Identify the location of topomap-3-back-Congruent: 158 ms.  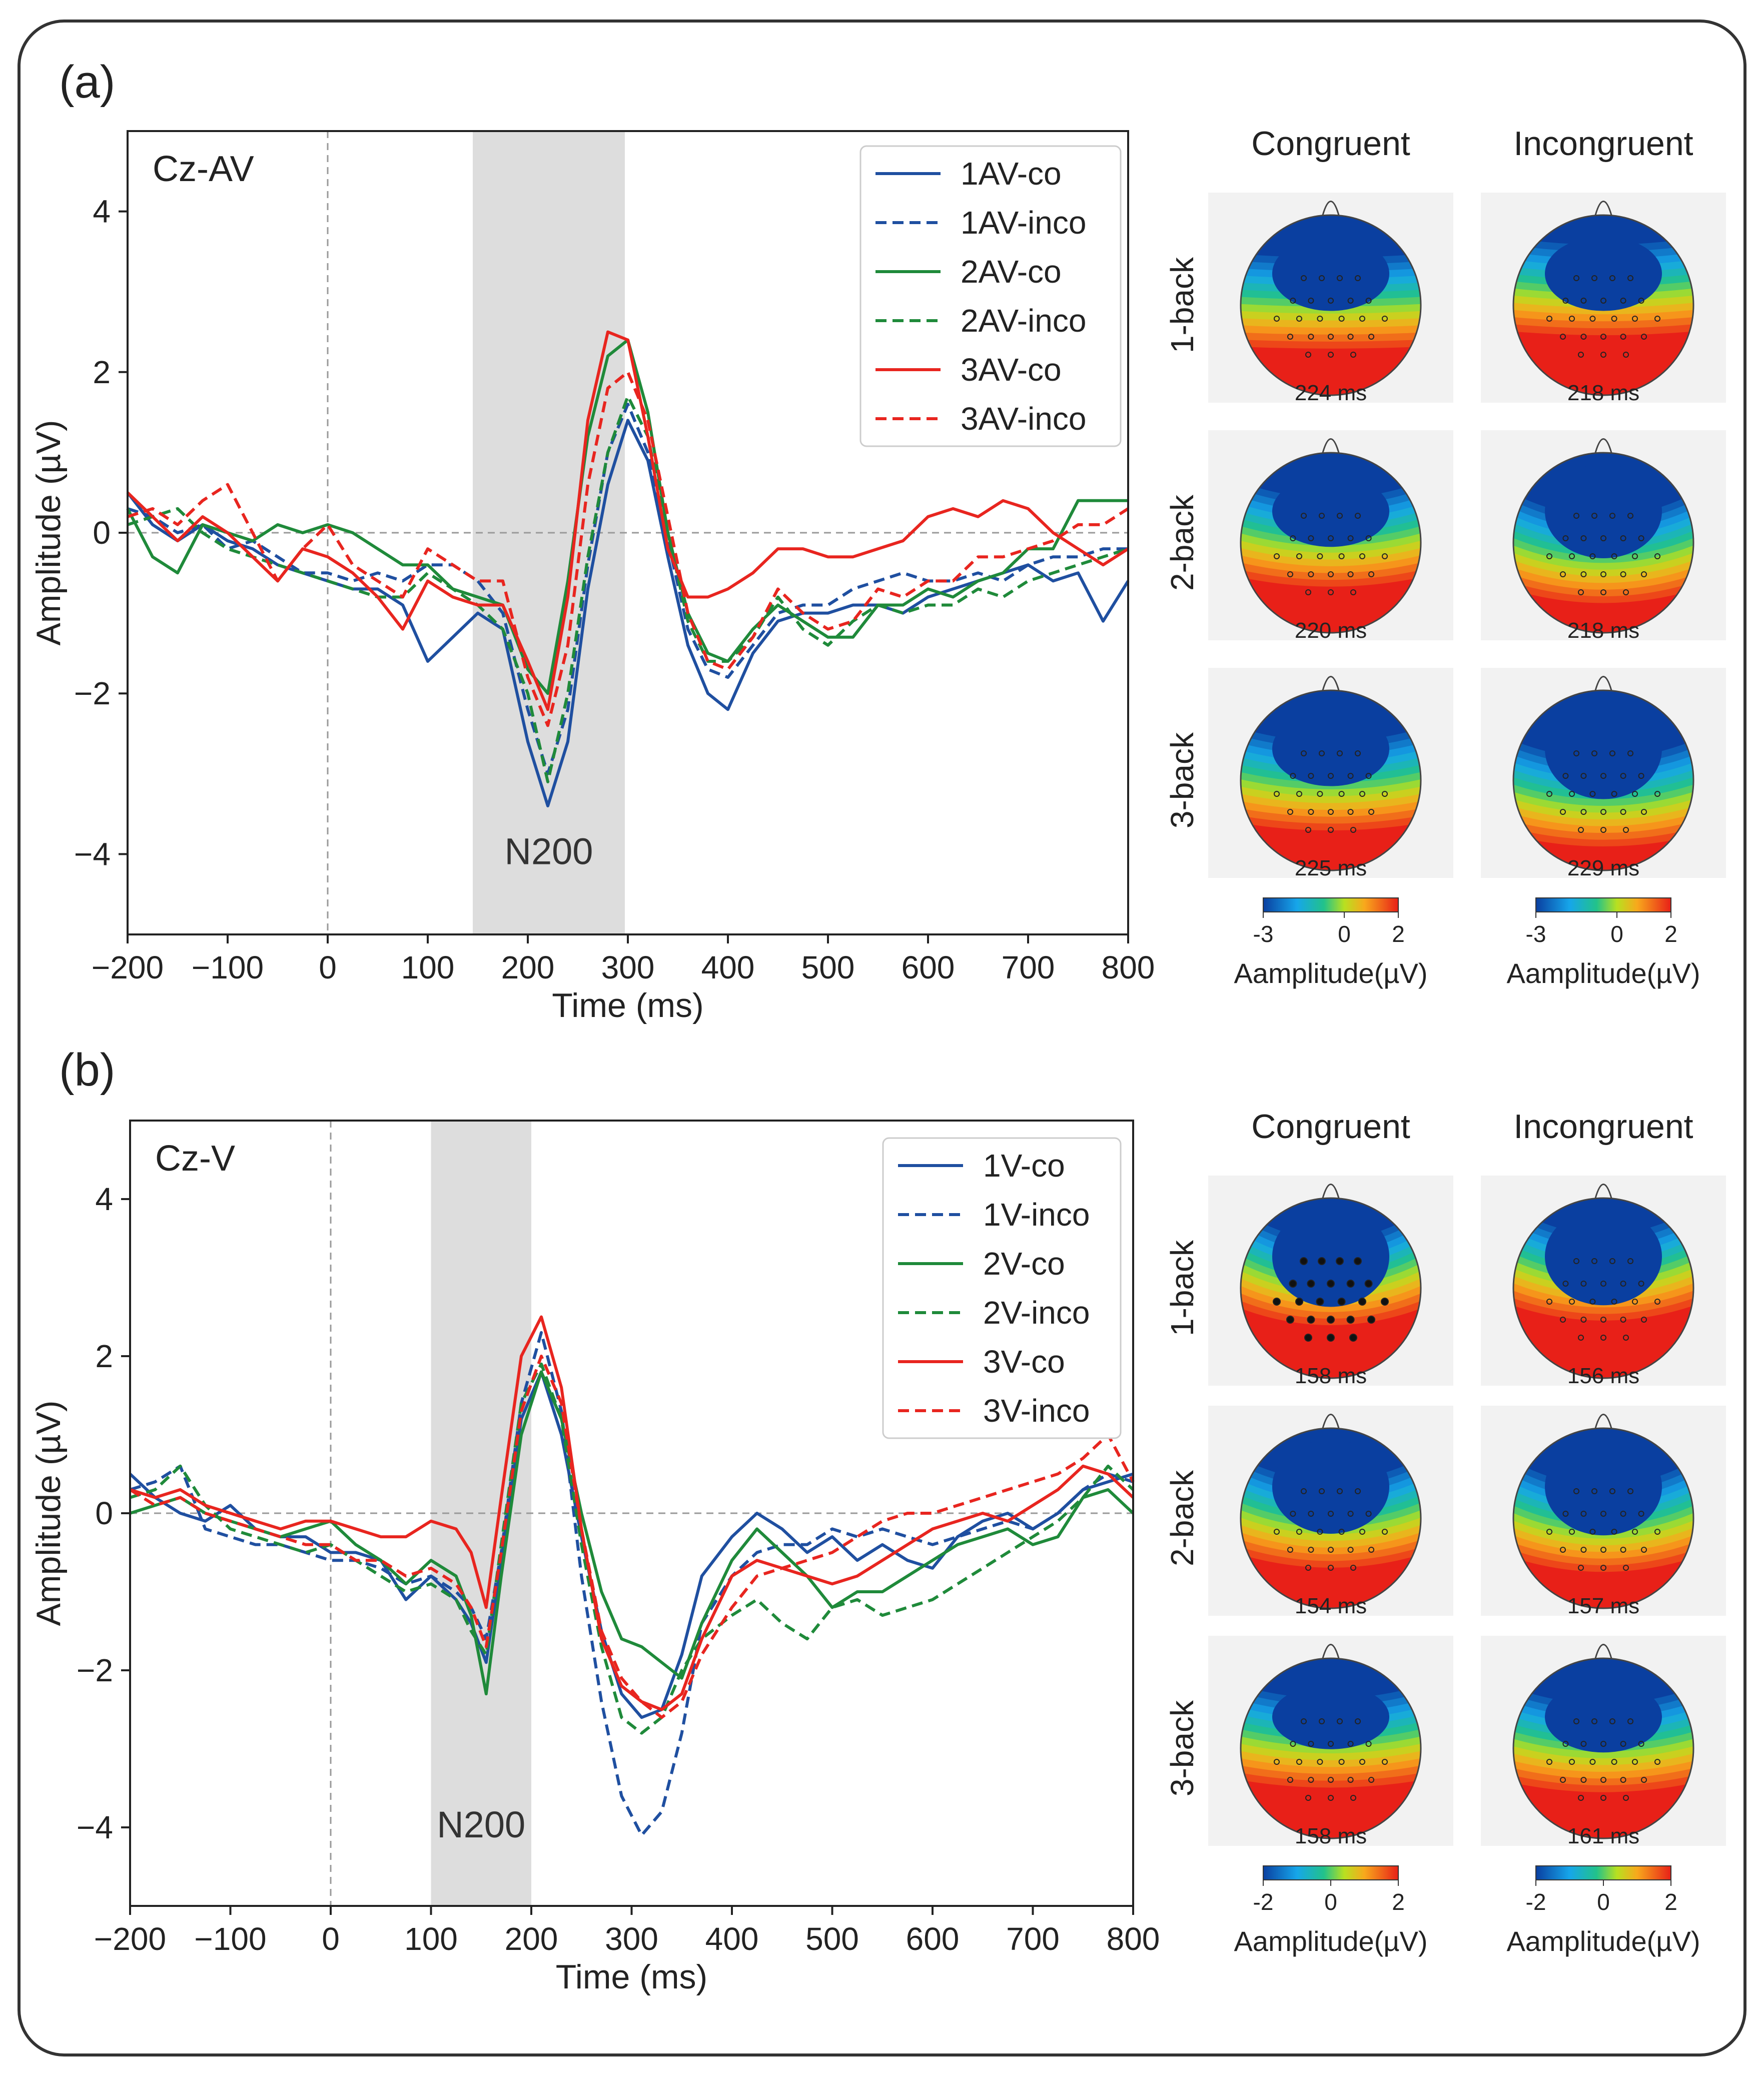
(1330, 1742).